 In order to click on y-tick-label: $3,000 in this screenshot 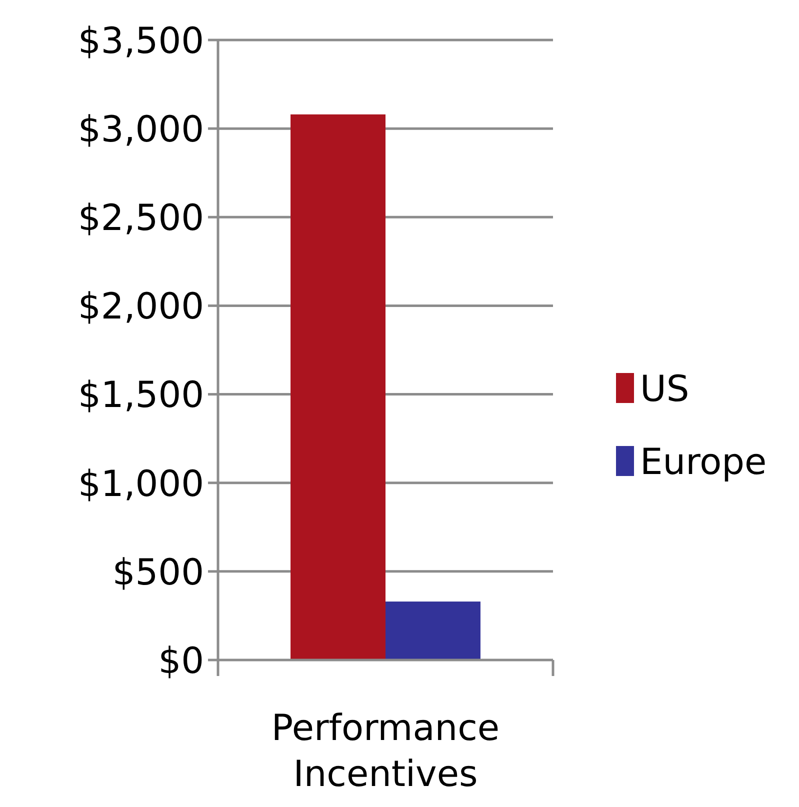, I will do `click(141, 130)`.